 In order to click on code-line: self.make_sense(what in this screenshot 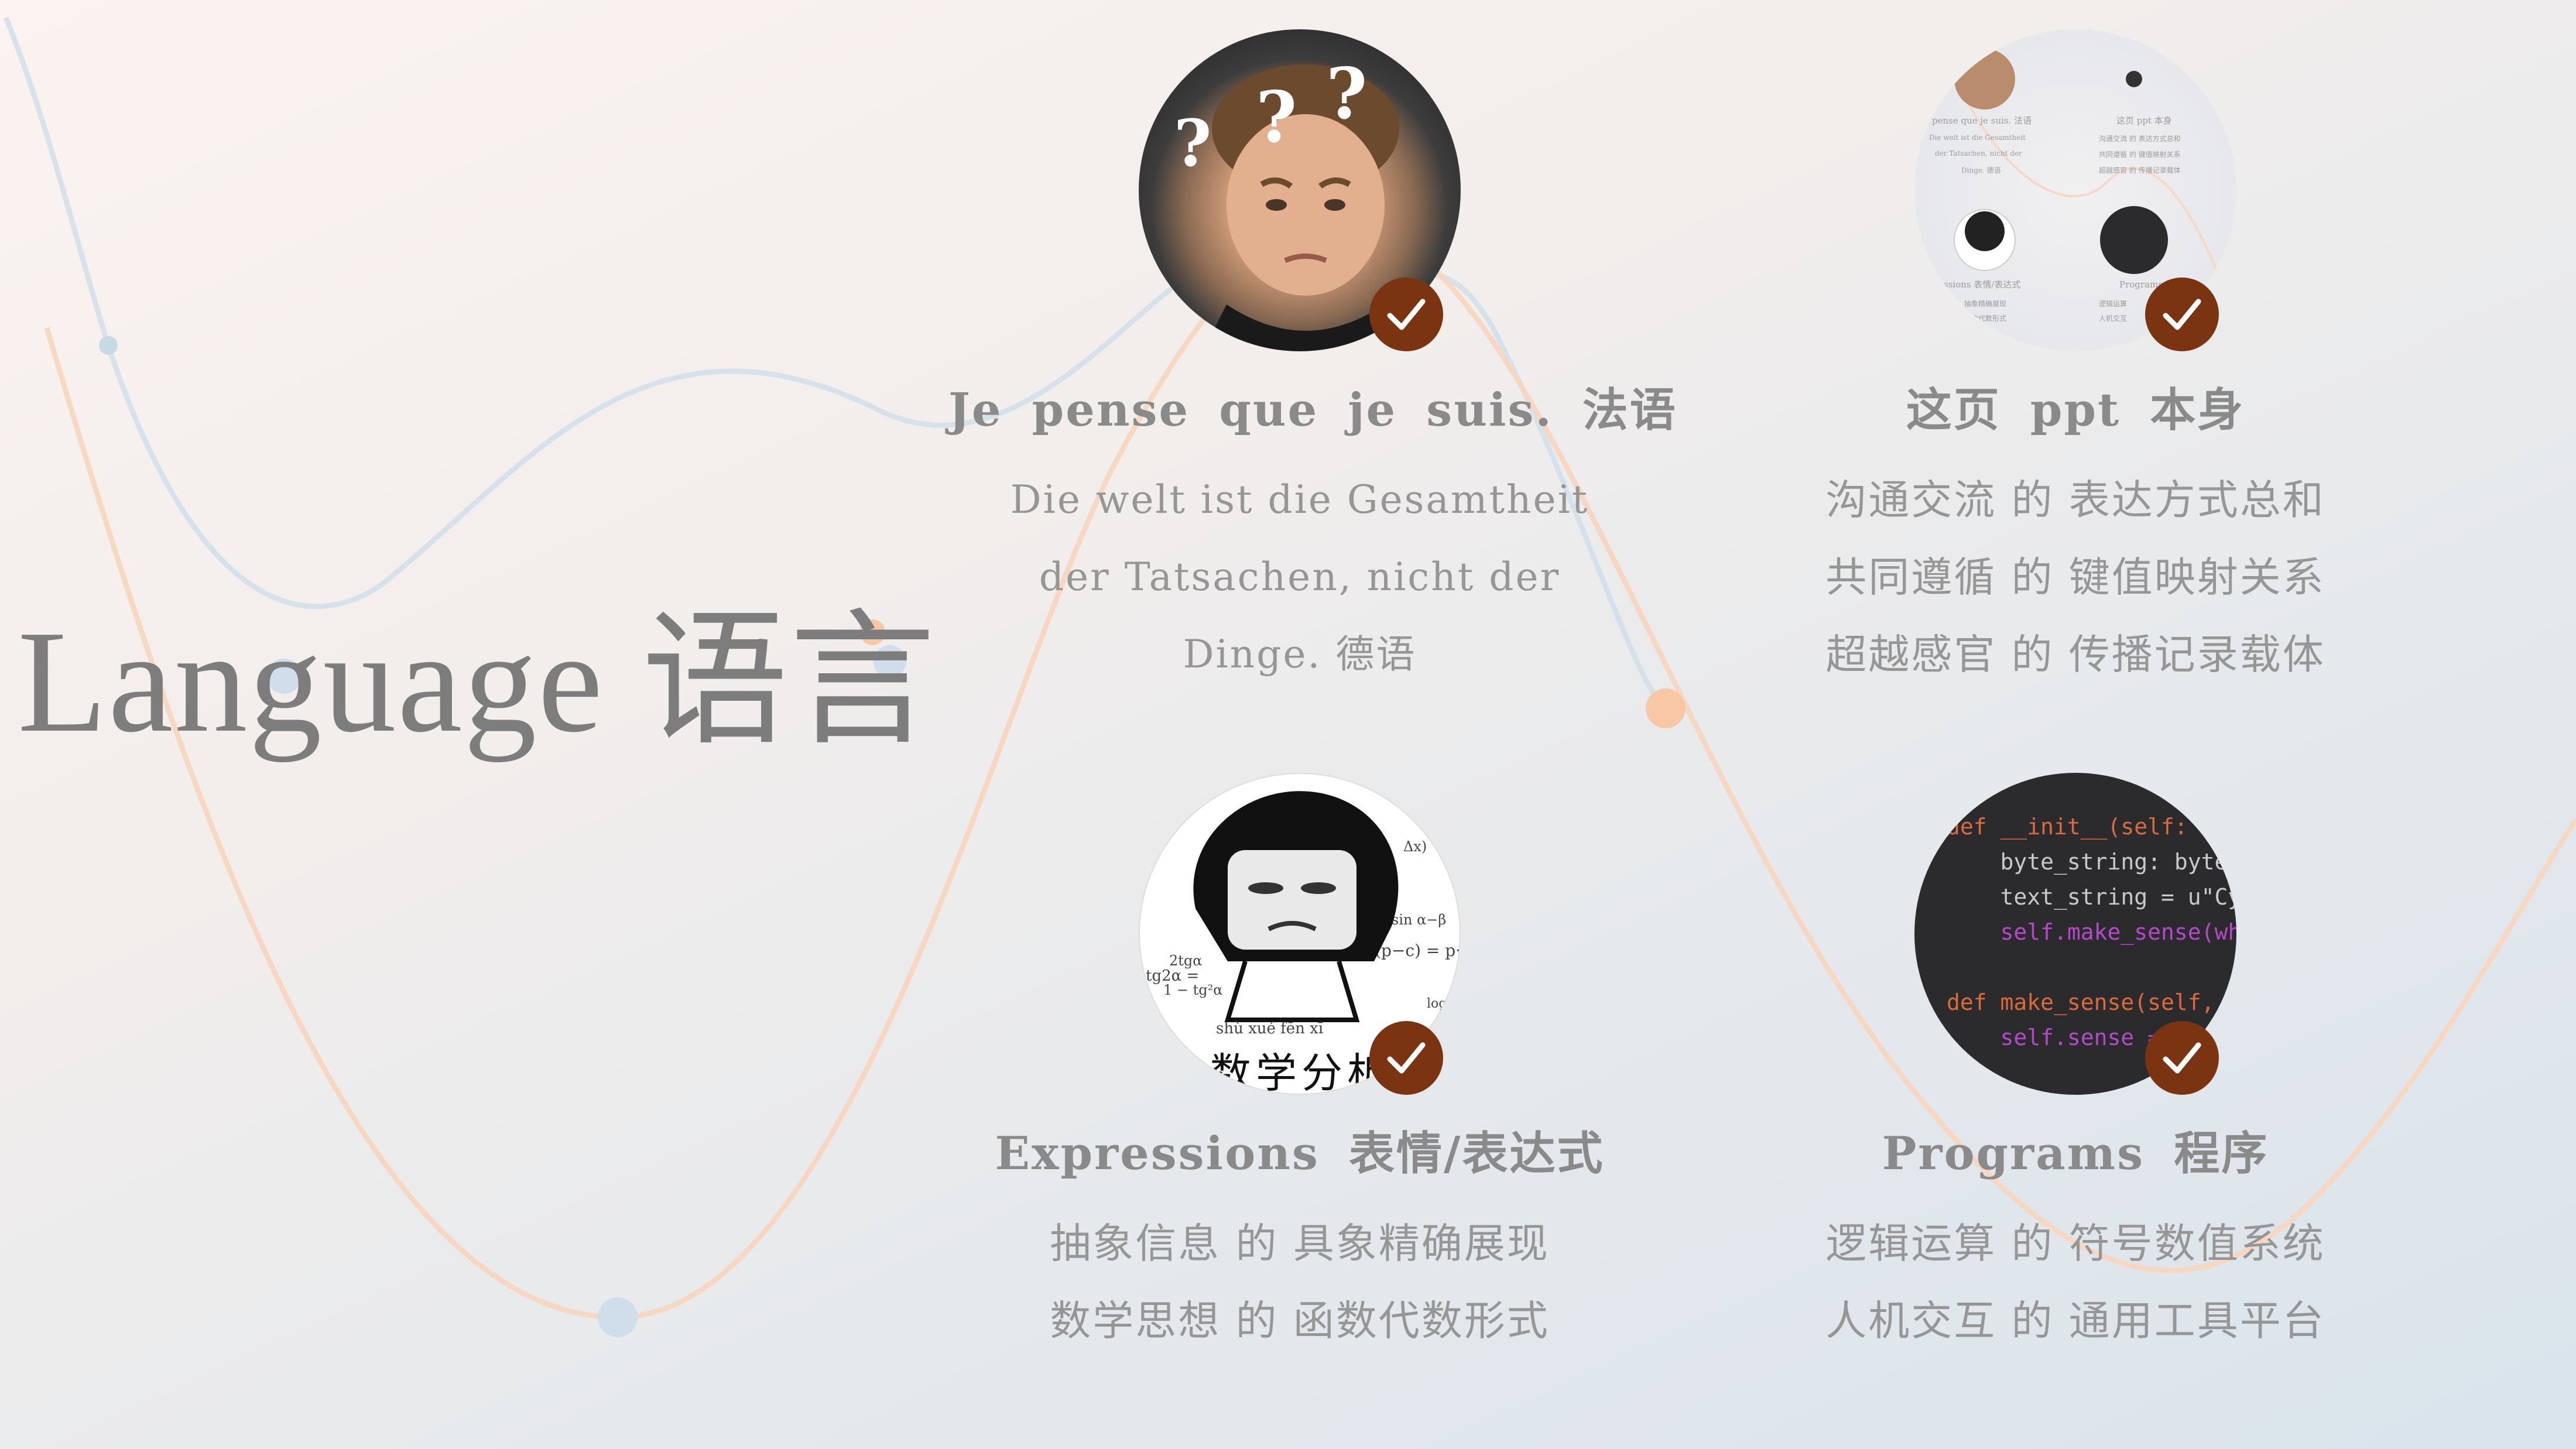, I will do `click(2092, 932)`.